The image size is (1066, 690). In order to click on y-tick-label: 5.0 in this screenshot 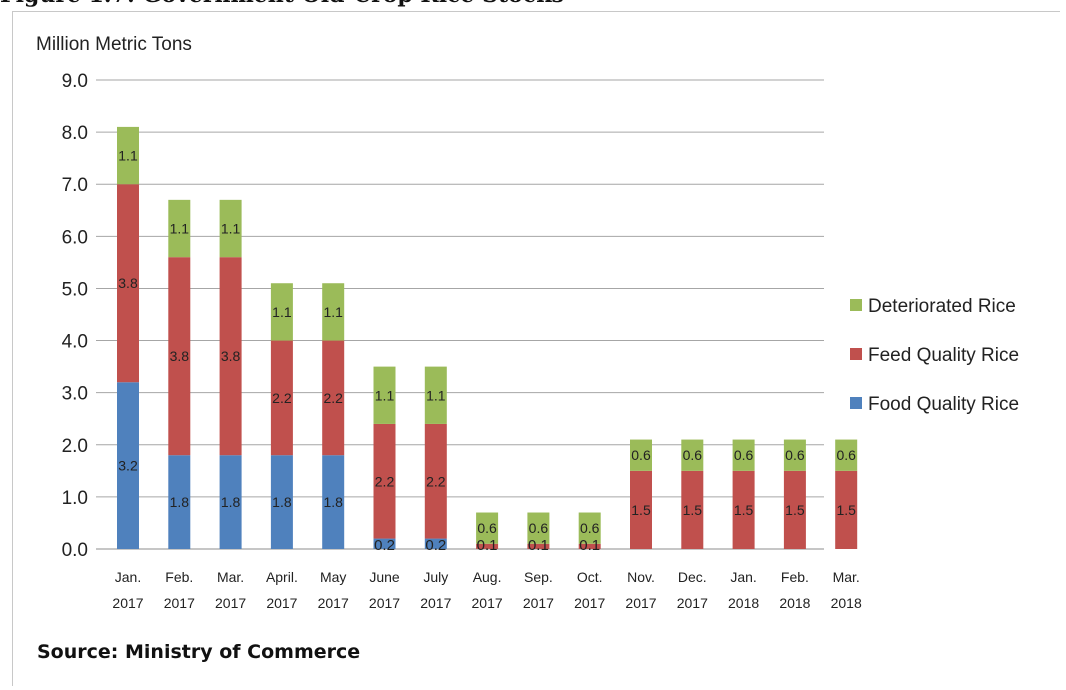, I will do `click(75, 289)`.